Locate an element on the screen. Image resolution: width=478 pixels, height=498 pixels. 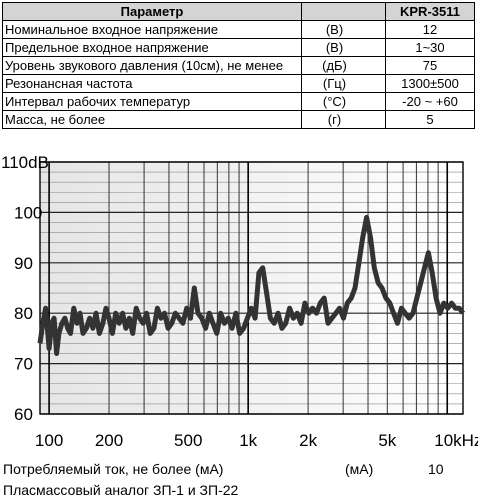
cell-param: Интервал рабочих температур is located at coordinates (152, 101).